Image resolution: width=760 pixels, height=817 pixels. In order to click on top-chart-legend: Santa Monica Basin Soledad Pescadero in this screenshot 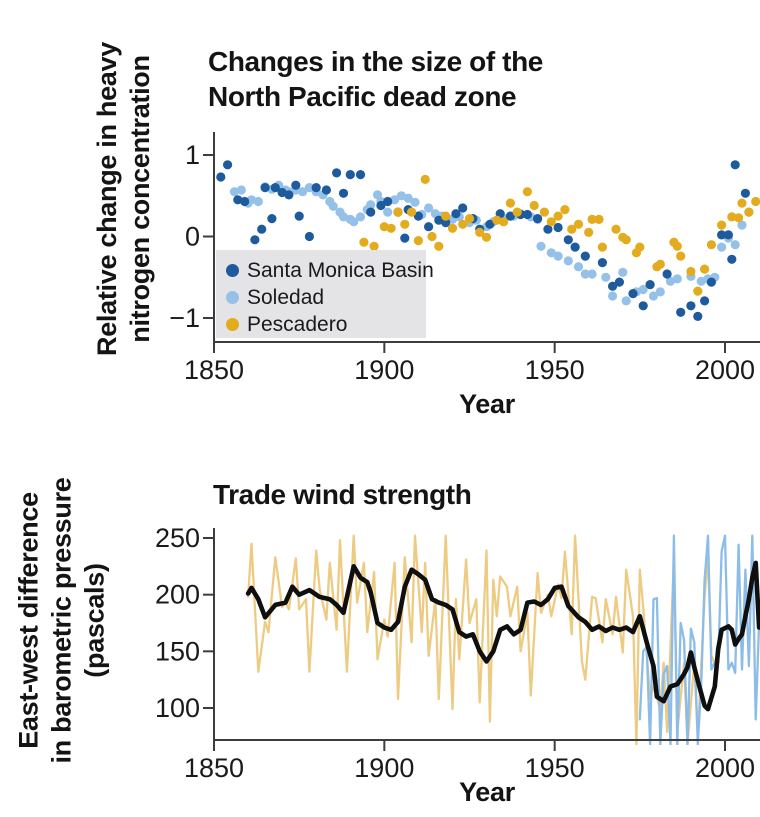, I will do `click(325, 294)`.